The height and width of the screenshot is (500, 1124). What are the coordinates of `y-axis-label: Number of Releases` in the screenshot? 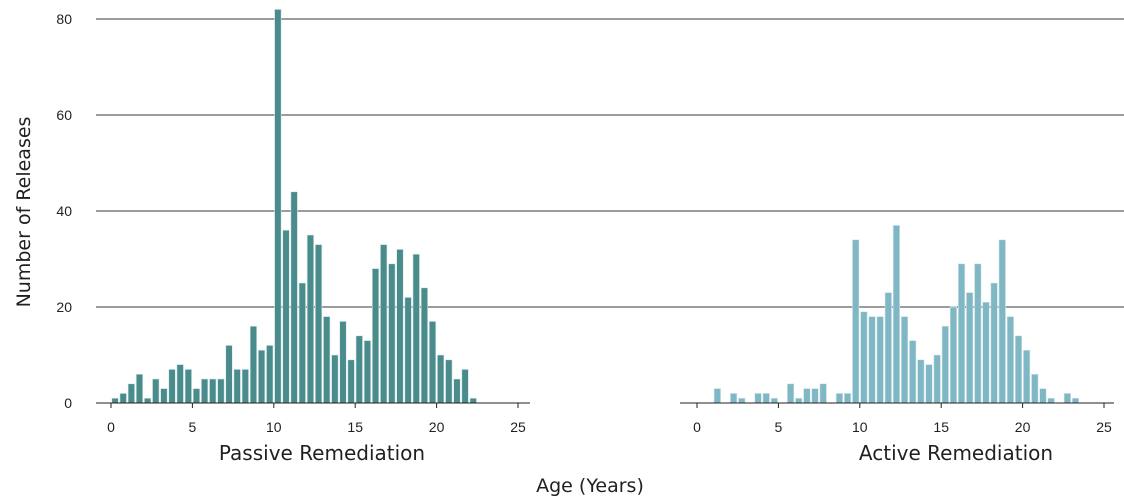 It's located at (24, 212).